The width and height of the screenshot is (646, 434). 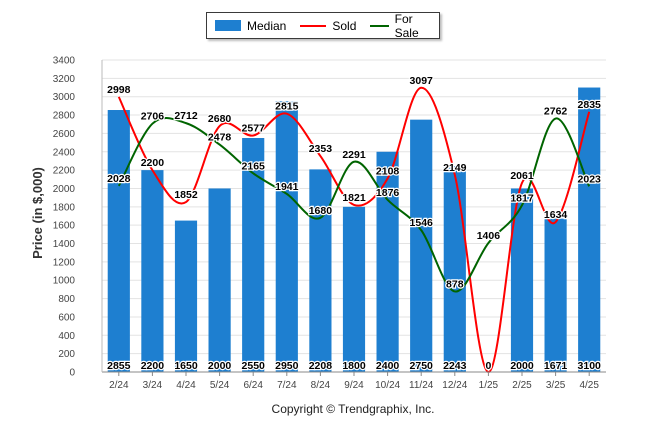 What do you see at coordinates (522, 198) in the screenshot?
I see `for-sale-data-label: 1817` at bounding box center [522, 198].